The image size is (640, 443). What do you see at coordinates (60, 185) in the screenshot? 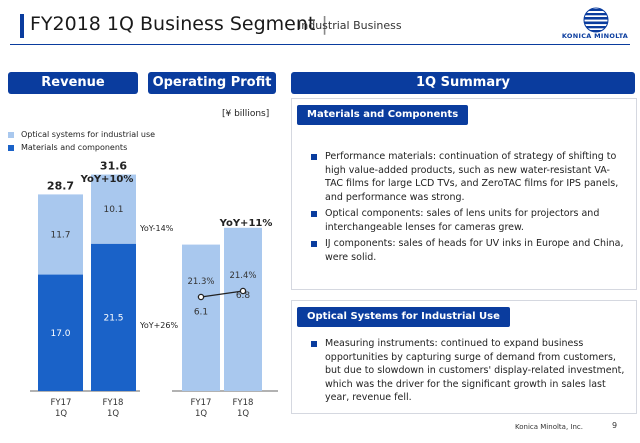
I see `revenue-total-label: 28.7` at bounding box center [60, 185].